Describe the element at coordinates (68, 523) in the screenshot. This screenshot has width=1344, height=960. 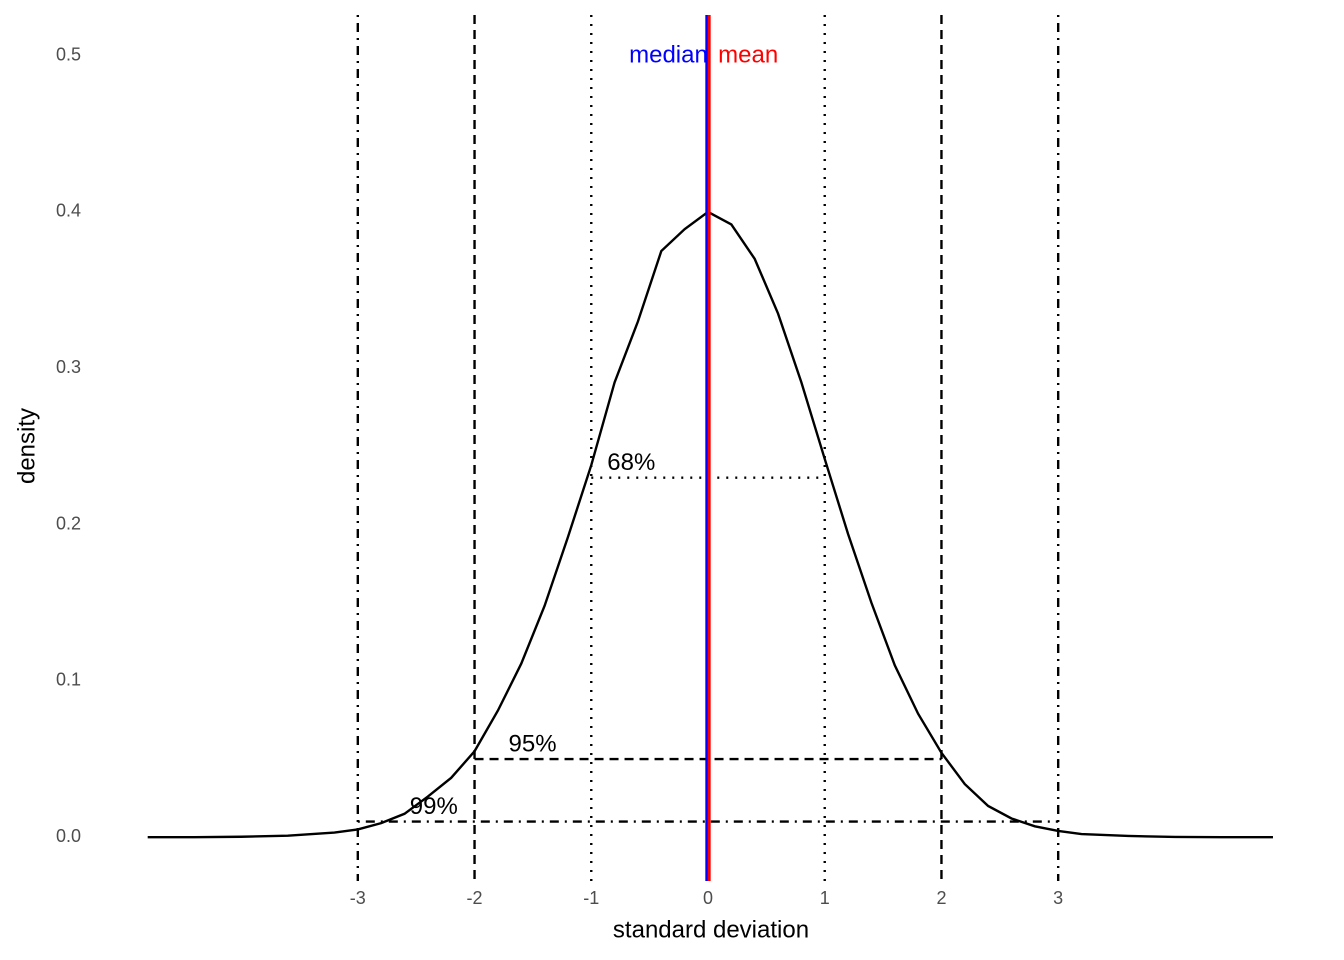
I see `y-tick-label: 0.2` at that location.